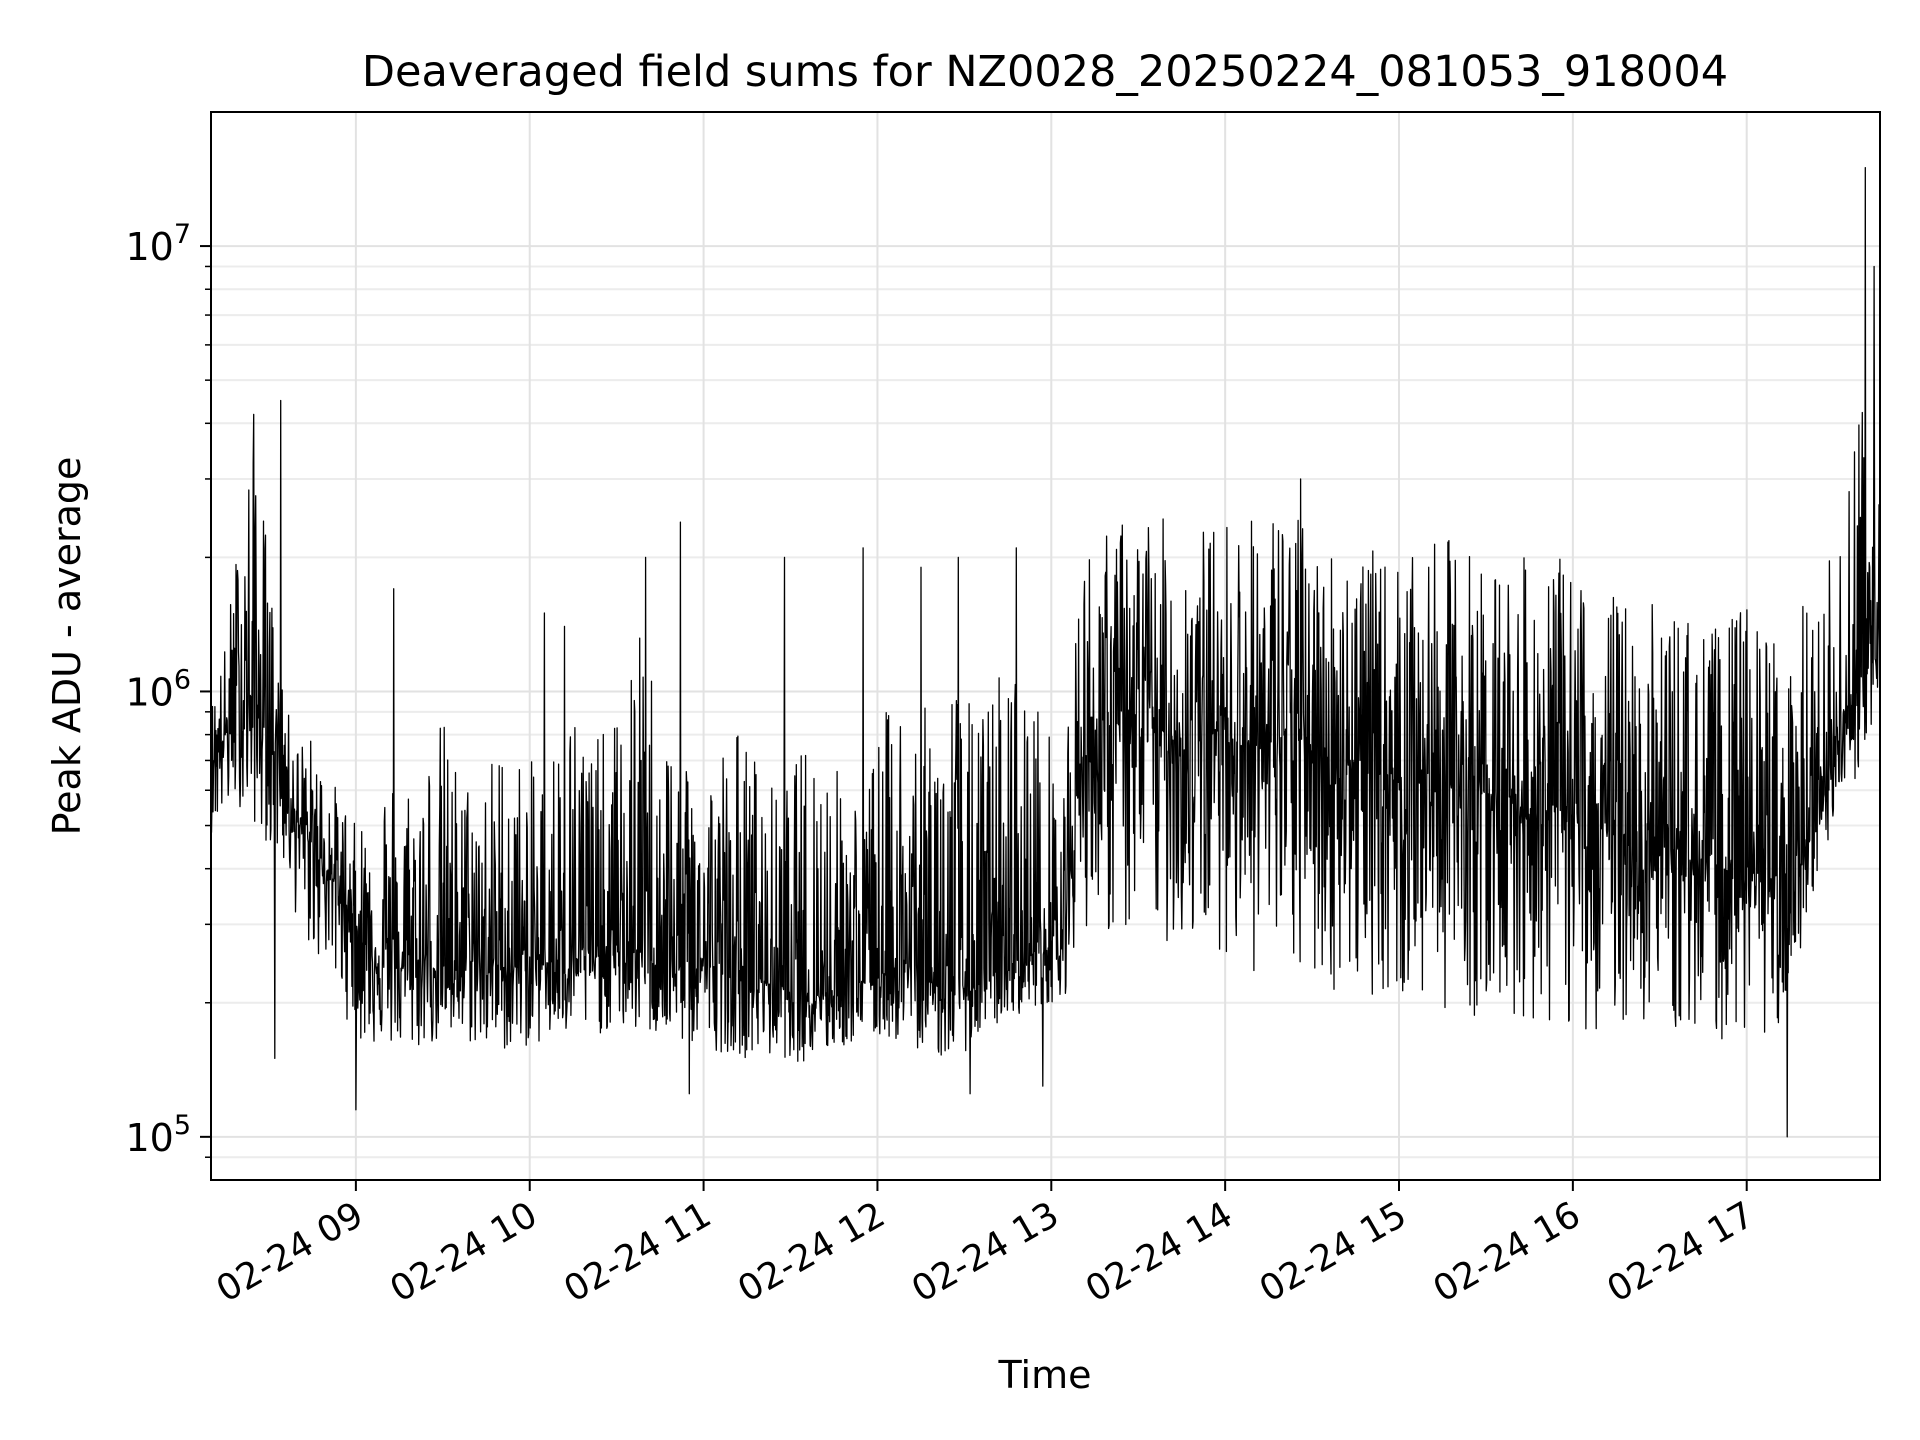  I want to click on y-axis: 105 106 107, so click(168, 689).